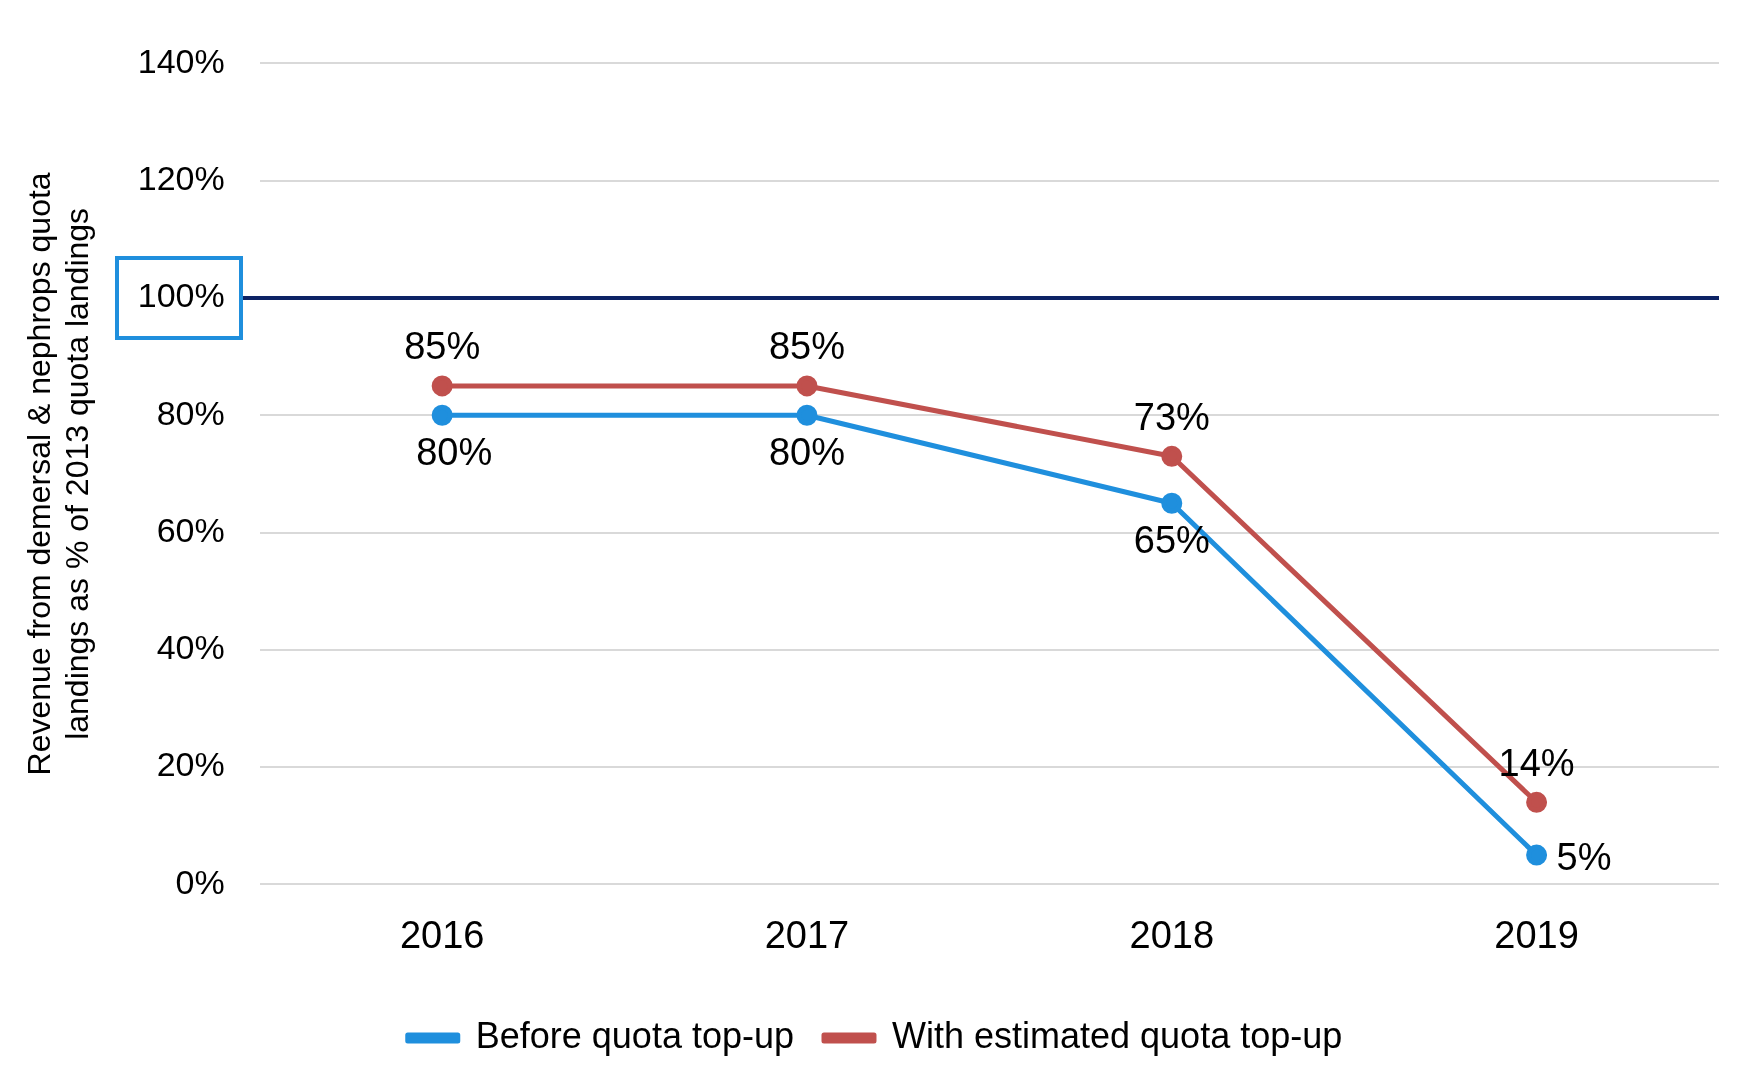  Describe the element at coordinates (807, 934) in the screenshot. I see `x-tick-label: 2017` at that location.